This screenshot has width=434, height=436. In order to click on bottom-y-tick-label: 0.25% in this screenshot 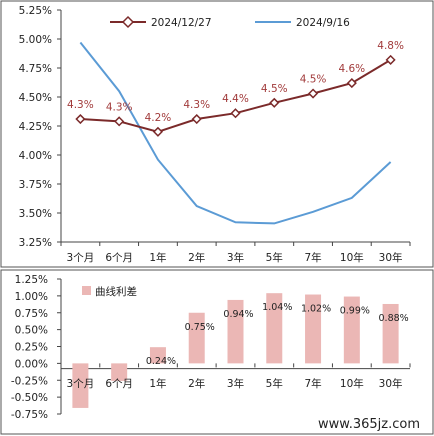, I will do `click(31, 348)`.